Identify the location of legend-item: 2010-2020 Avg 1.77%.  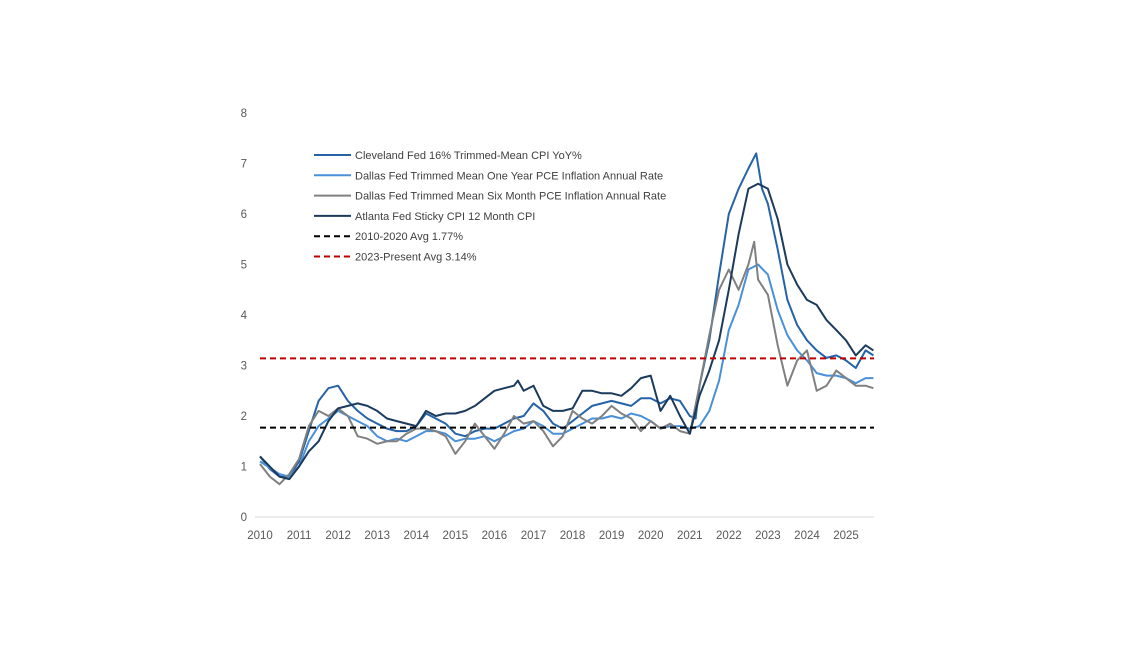
(388, 237).